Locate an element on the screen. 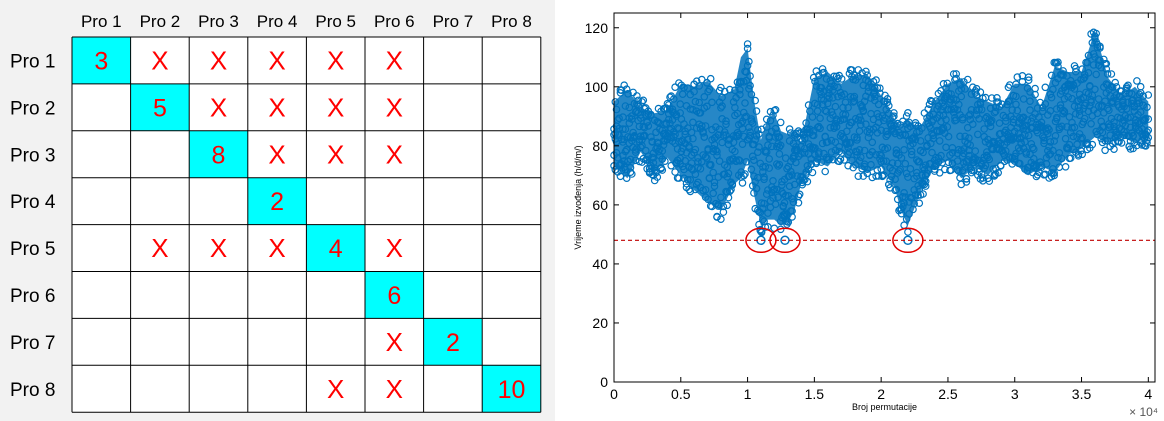 The image size is (1164, 421). x-tick-label: 3.5 is located at coordinates (1082, 394).